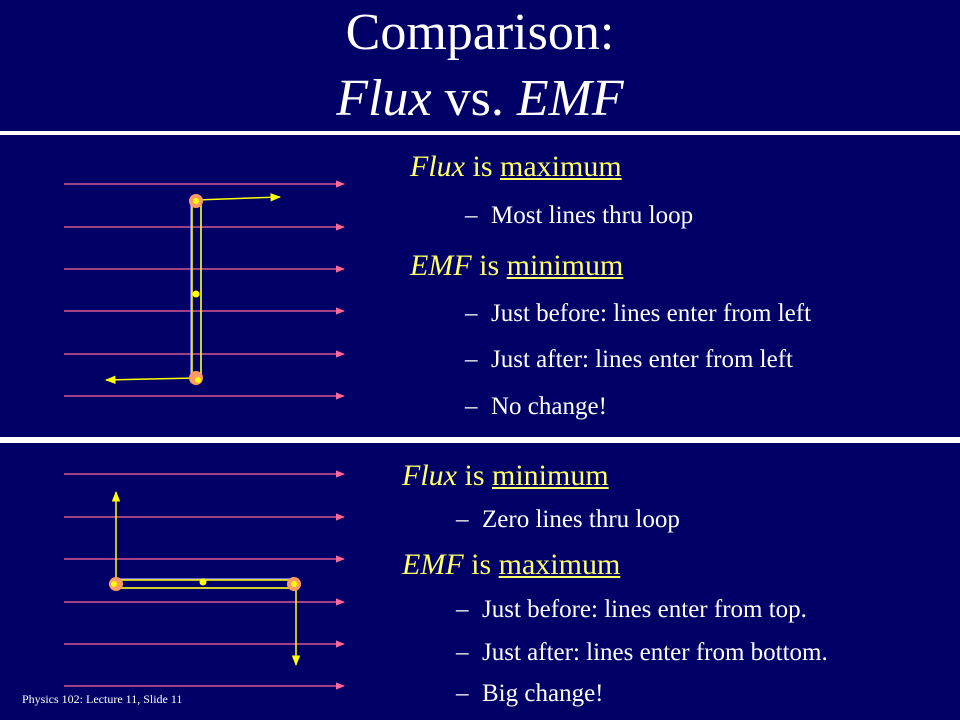 This screenshot has width=960, height=720. I want to click on bullet-text: Just before: lines enter from left, so click(651, 313).